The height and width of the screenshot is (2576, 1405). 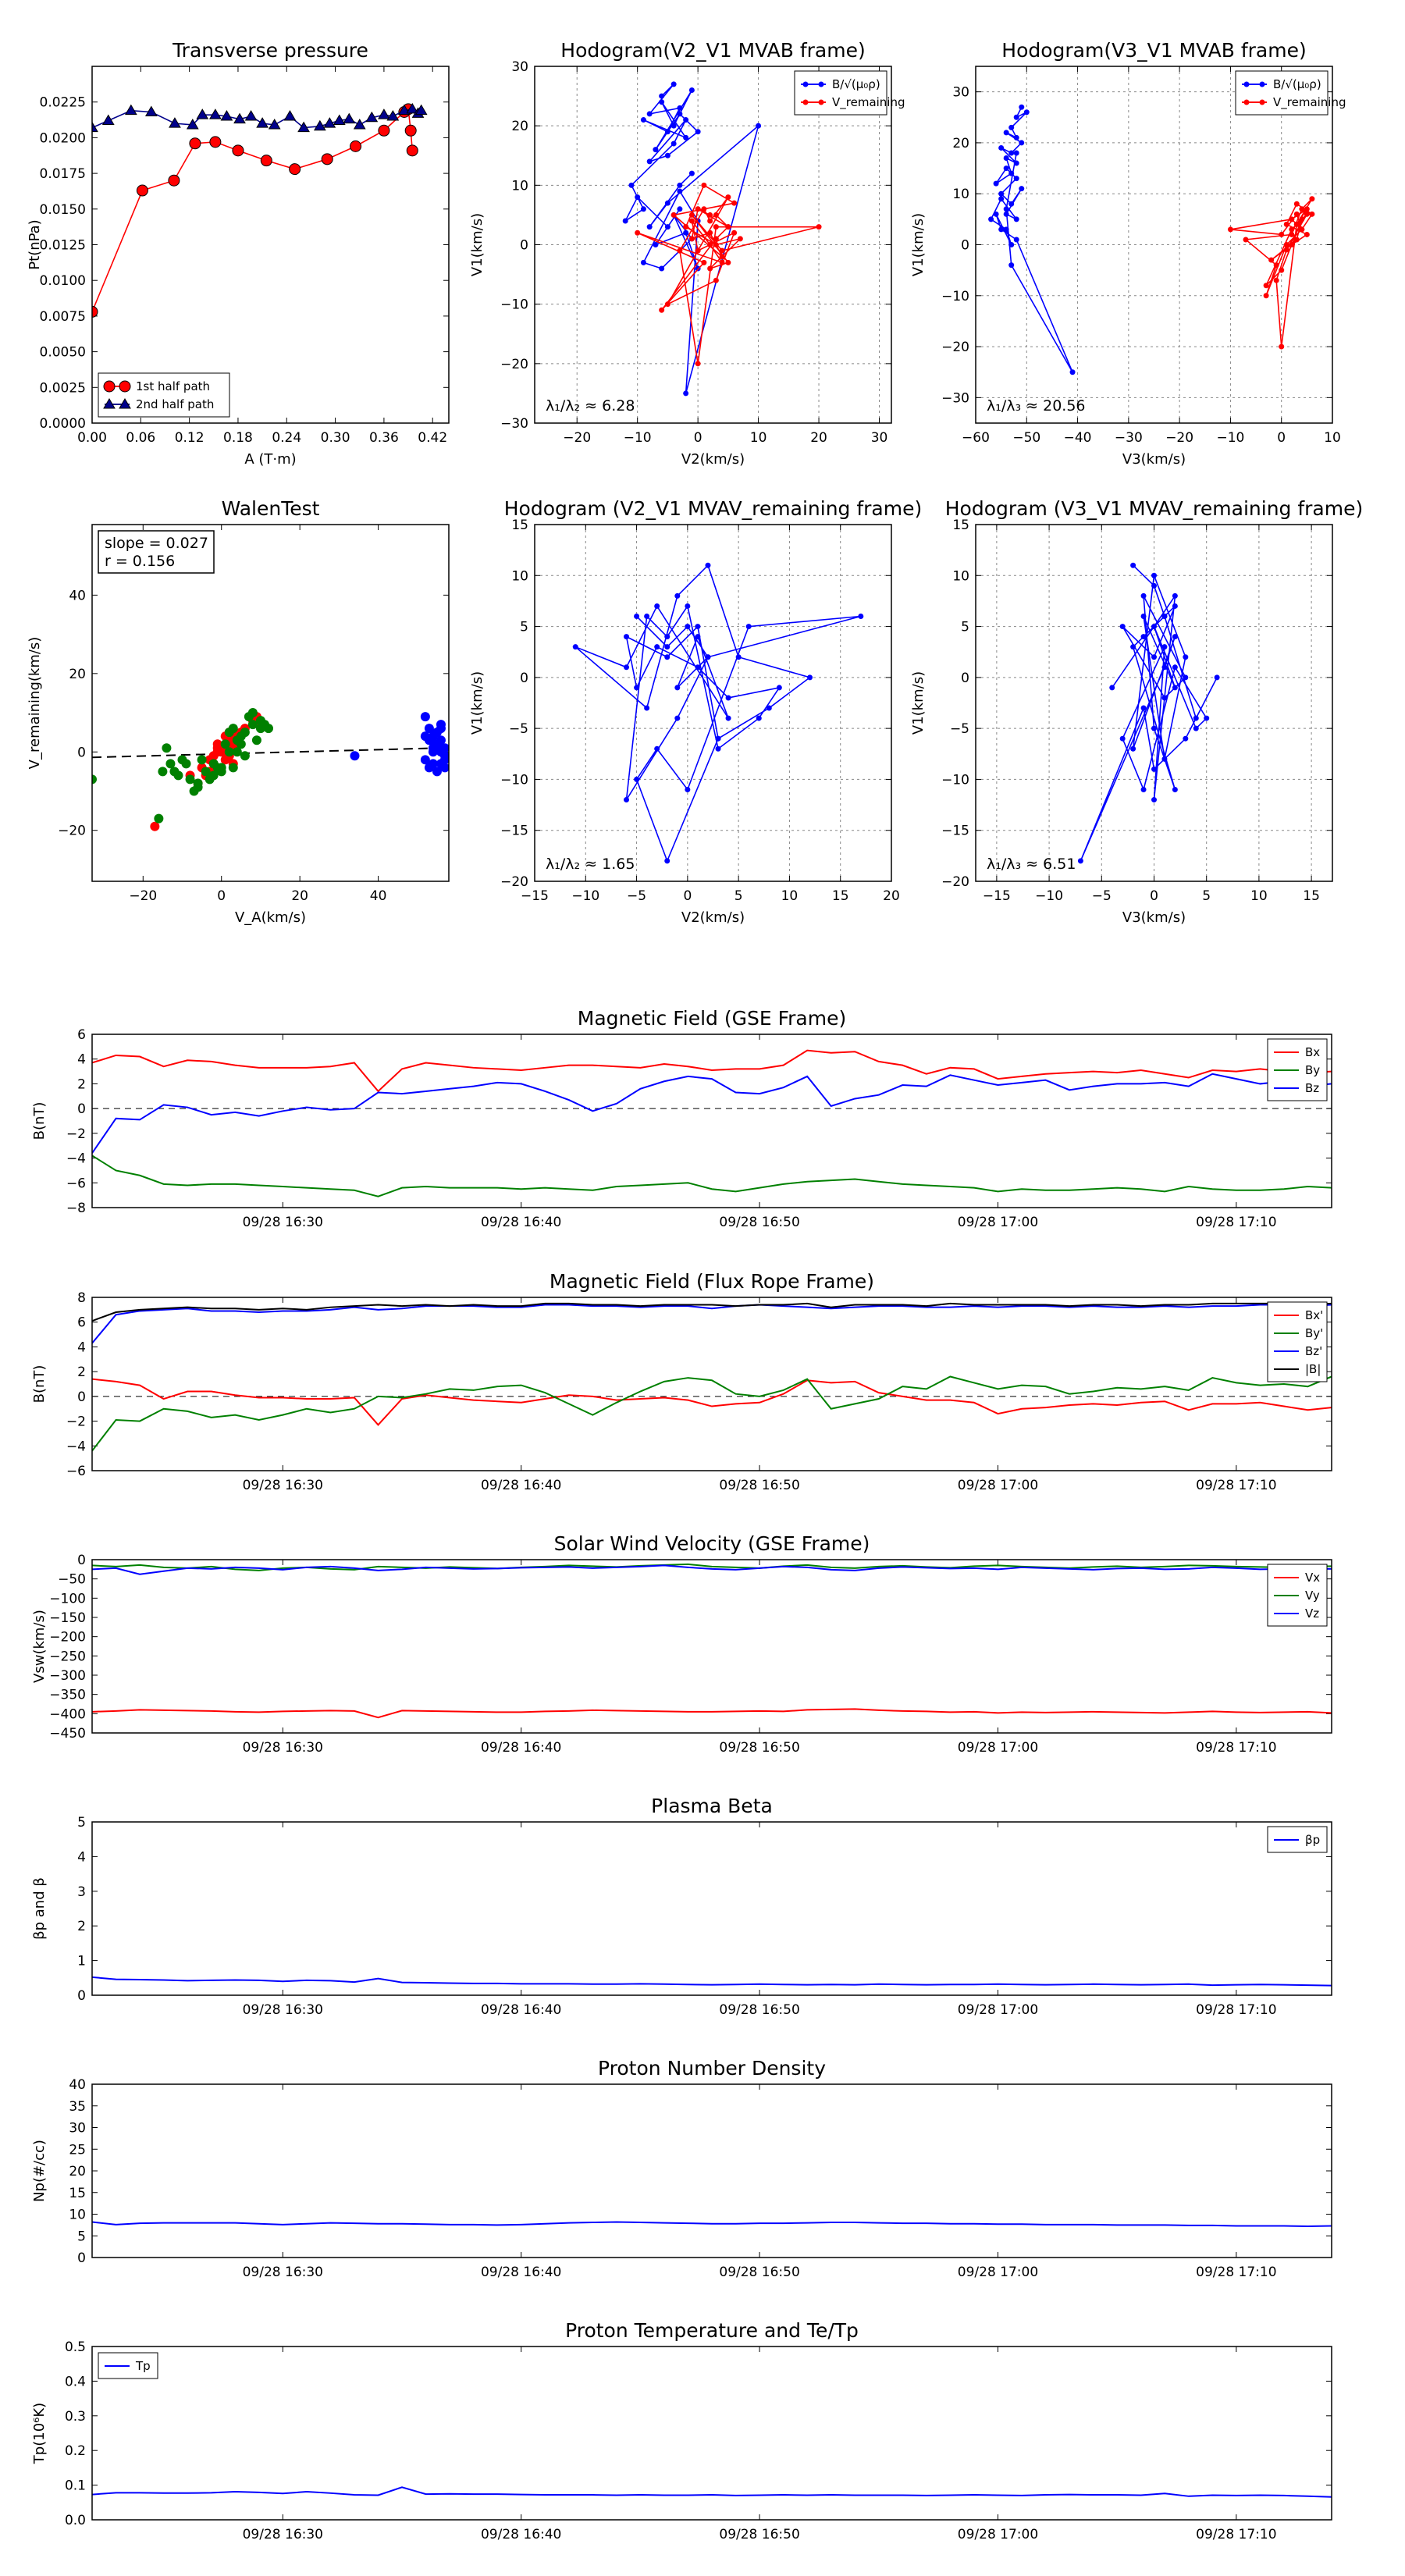 What do you see at coordinates (190, 438) in the screenshot?
I see `x-tick-label: 0.12` at bounding box center [190, 438].